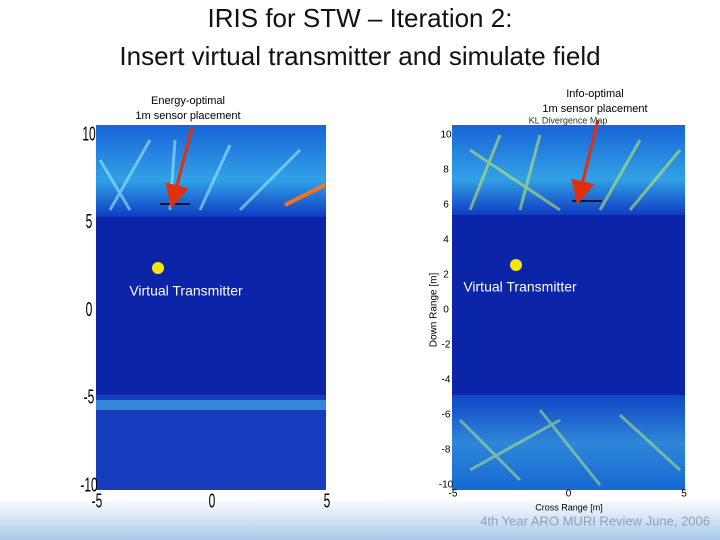 This screenshot has width=720, height=540. I want to click on plot-title: KL Divergence Map, so click(568, 120).